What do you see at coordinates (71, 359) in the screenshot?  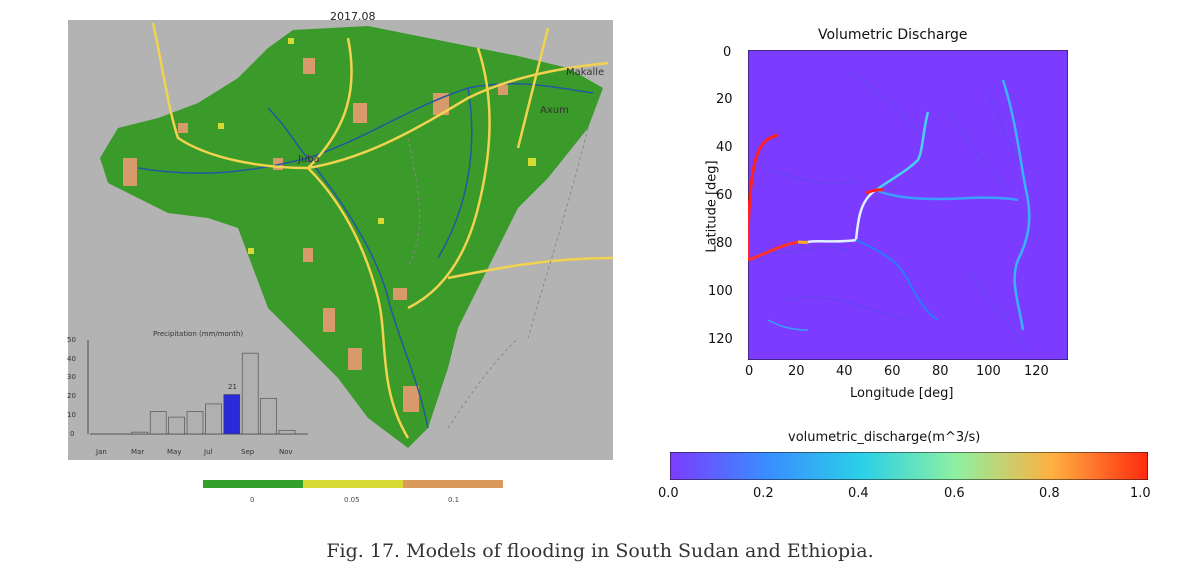 I see `precip-ytick: 40` at bounding box center [71, 359].